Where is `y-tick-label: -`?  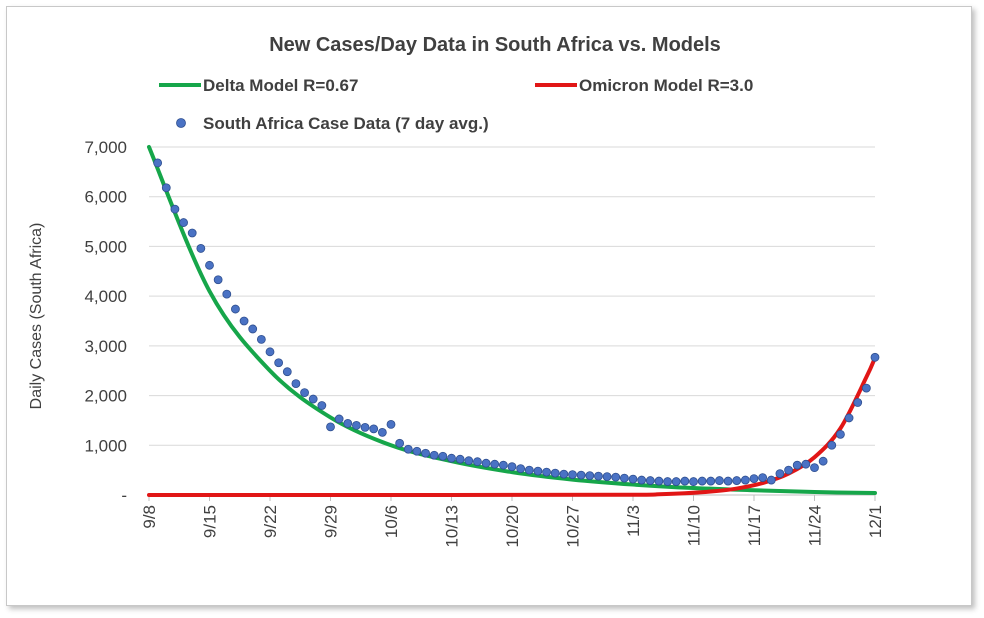
y-tick-label: - is located at coordinates (124, 495).